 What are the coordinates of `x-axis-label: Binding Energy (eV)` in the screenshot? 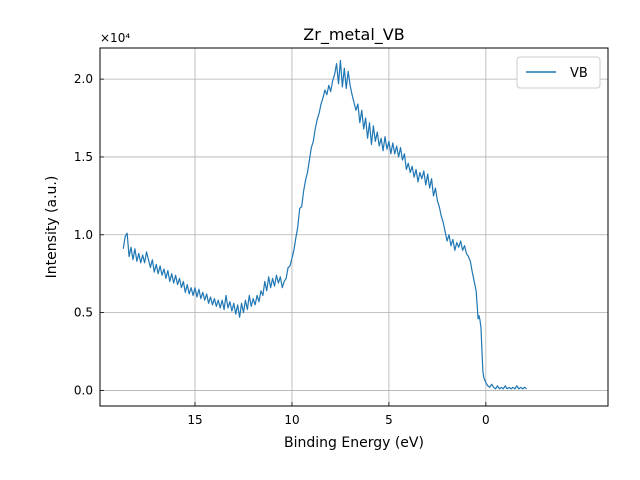 It's located at (354, 443).